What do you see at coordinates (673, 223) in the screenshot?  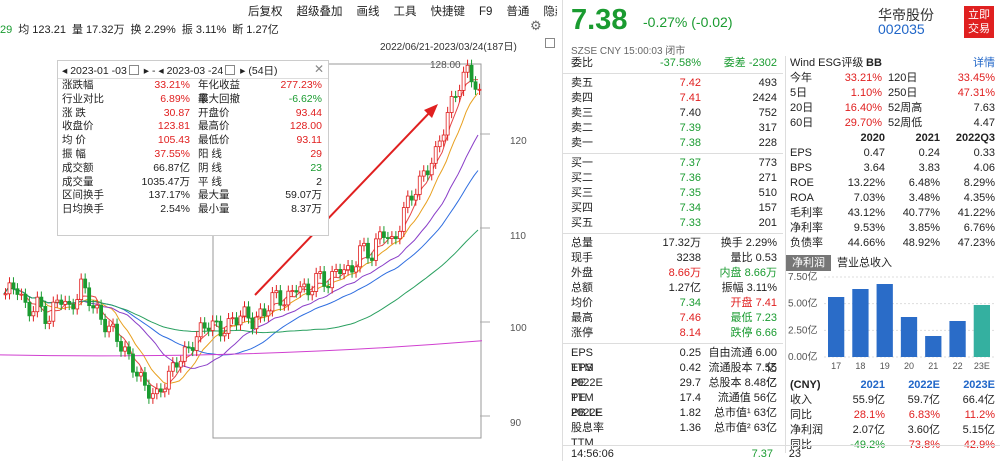 I see `orderbook-row: 买五 7.33 201` at bounding box center [673, 223].